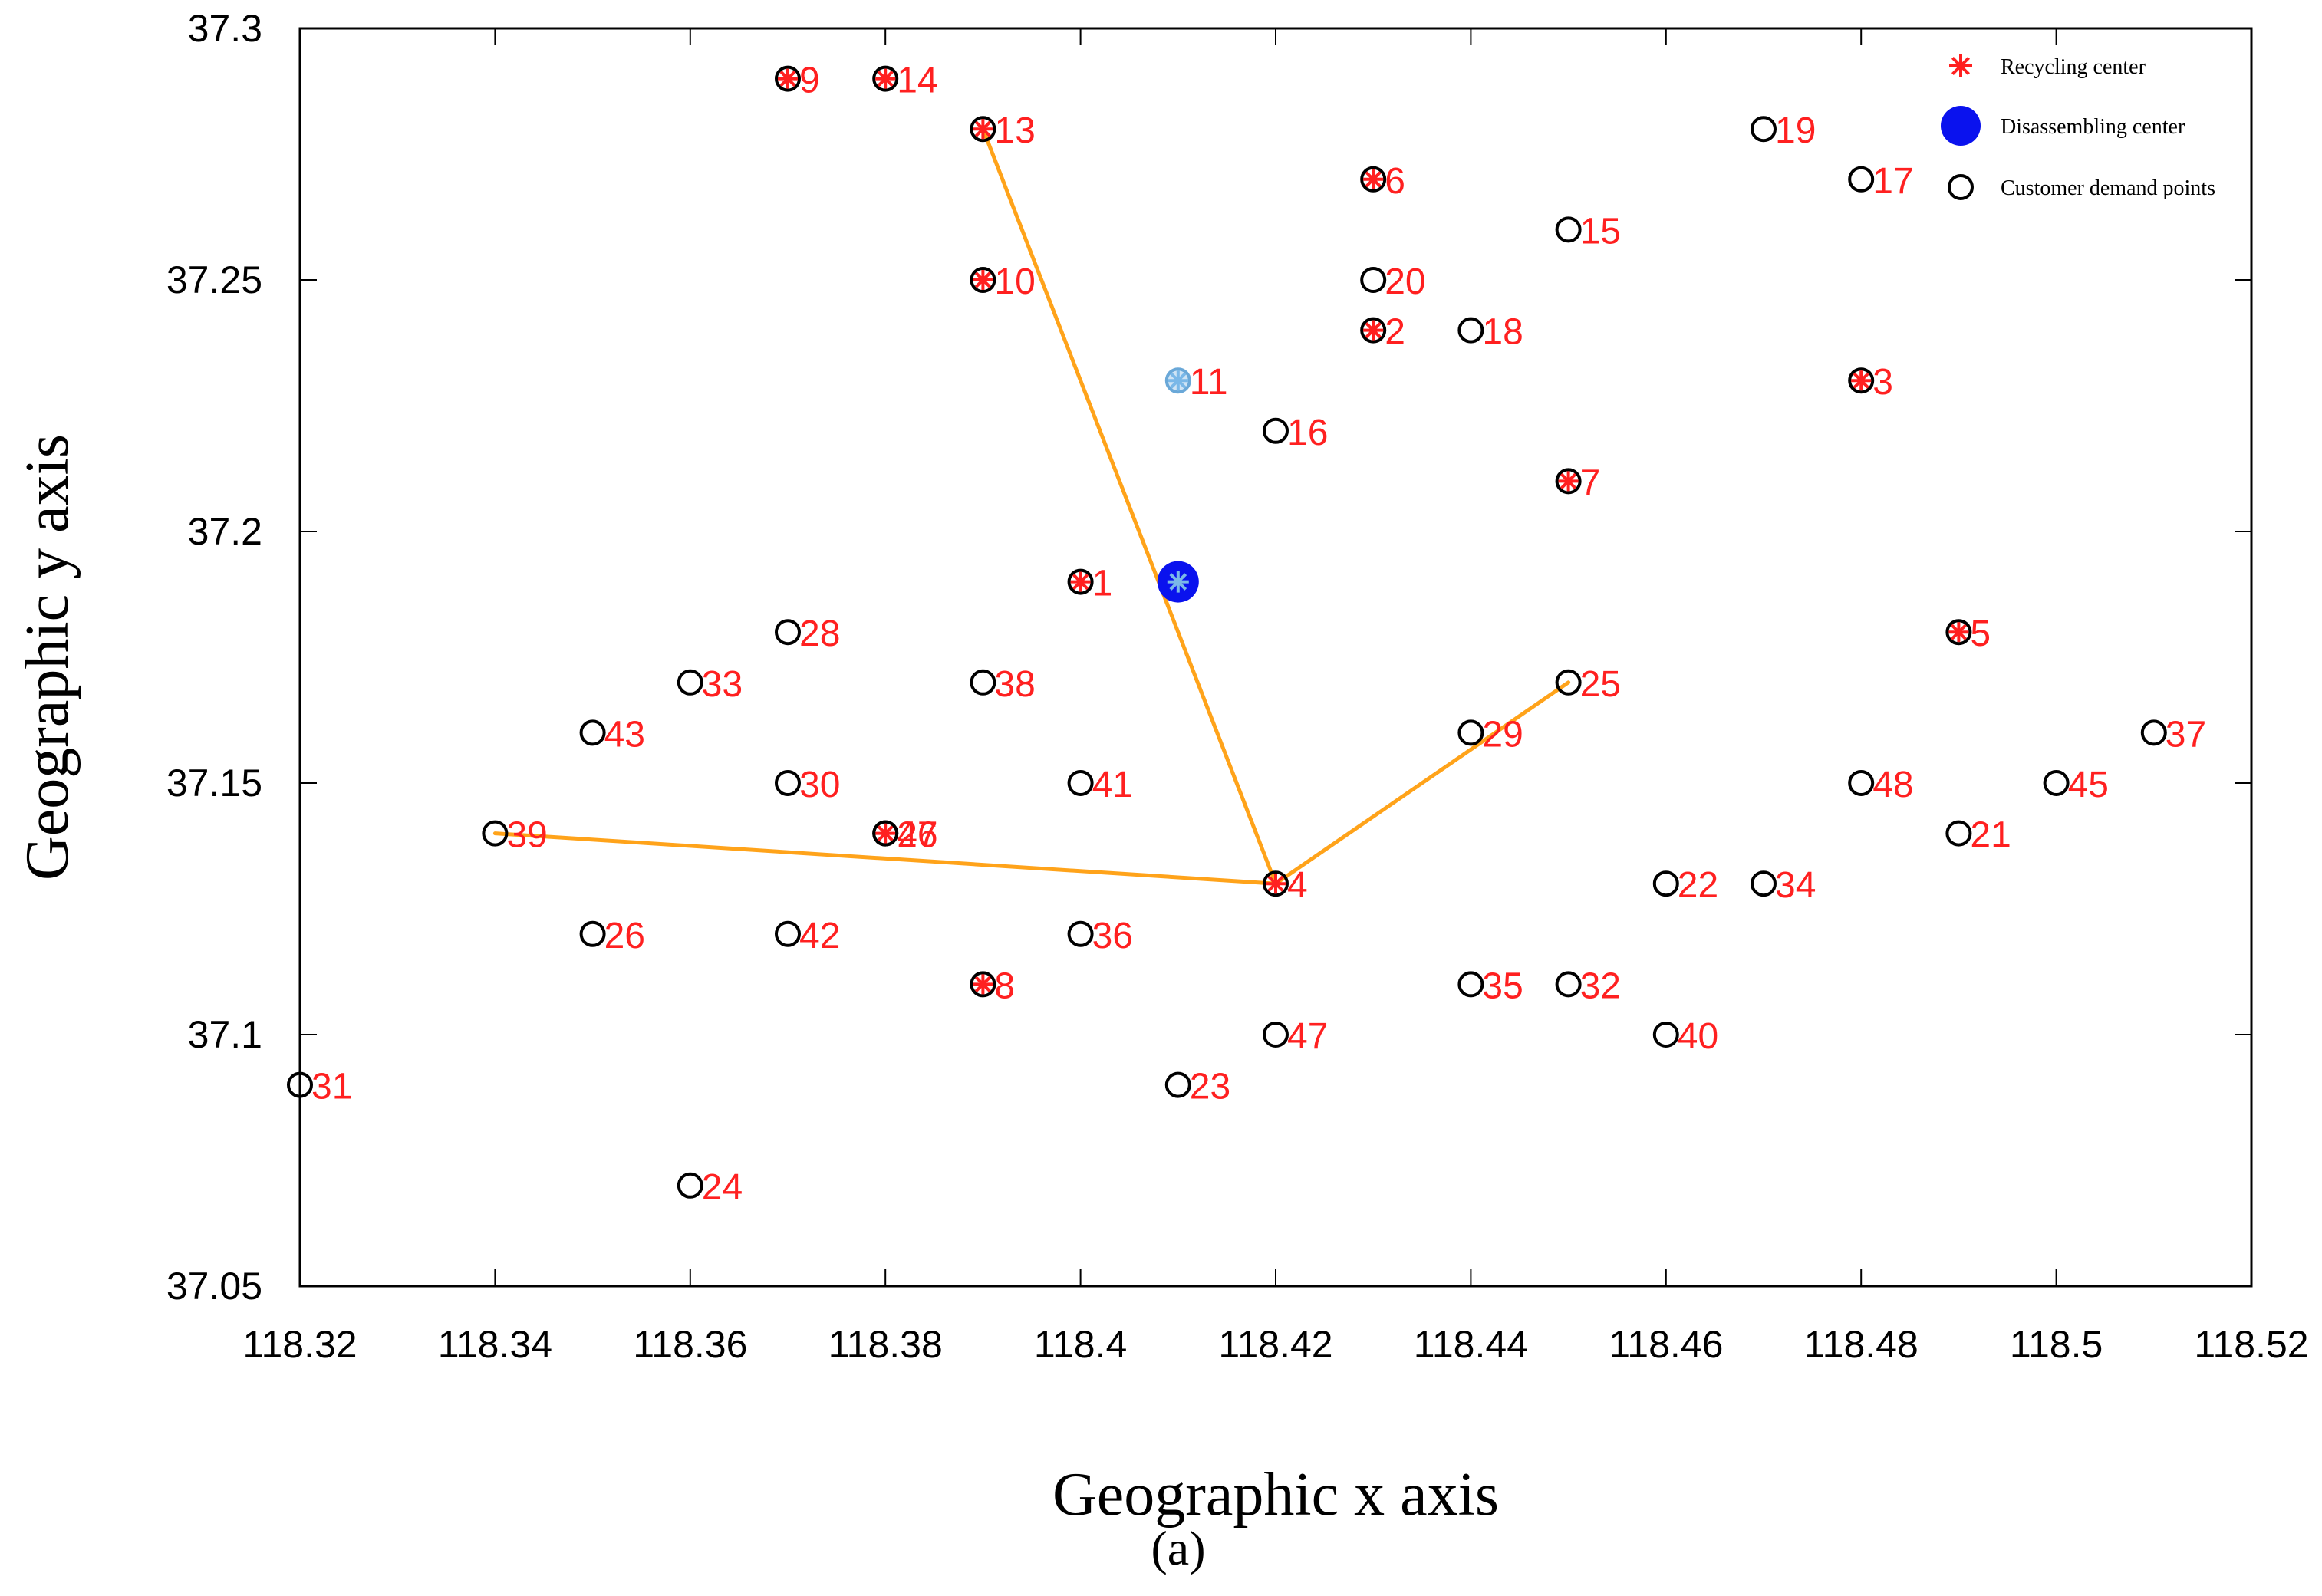  What do you see at coordinates (2073, 67) in the screenshot?
I see `legend-label: Recycling center` at bounding box center [2073, 67].